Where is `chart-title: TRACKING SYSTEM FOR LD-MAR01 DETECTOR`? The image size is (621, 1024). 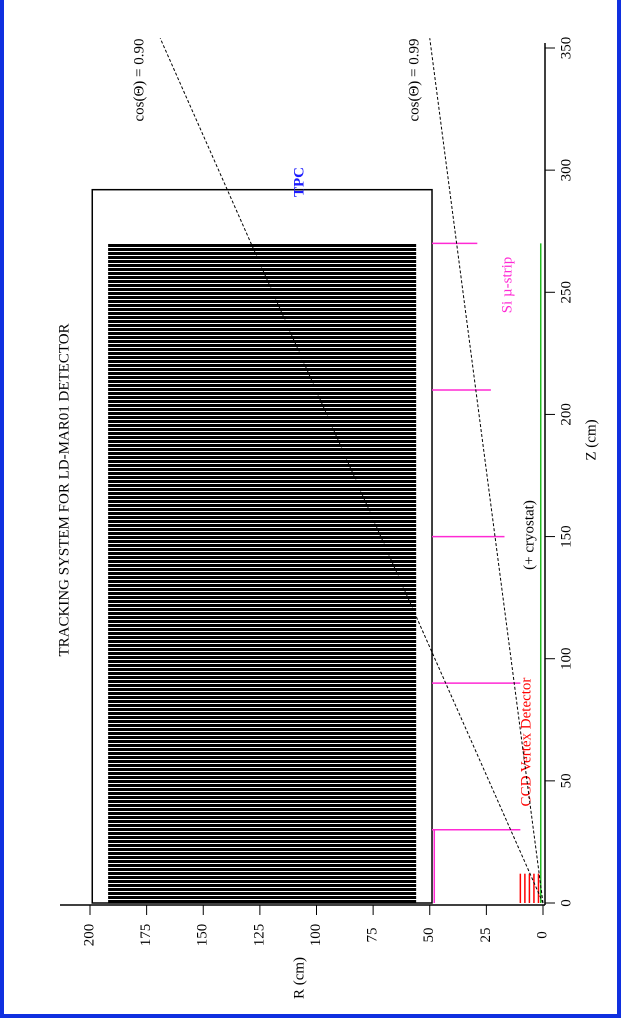 chart-title: TRACKING SYSTEM FOR LD-MAR01 DETECTOR is located at coordinates (64, 489).